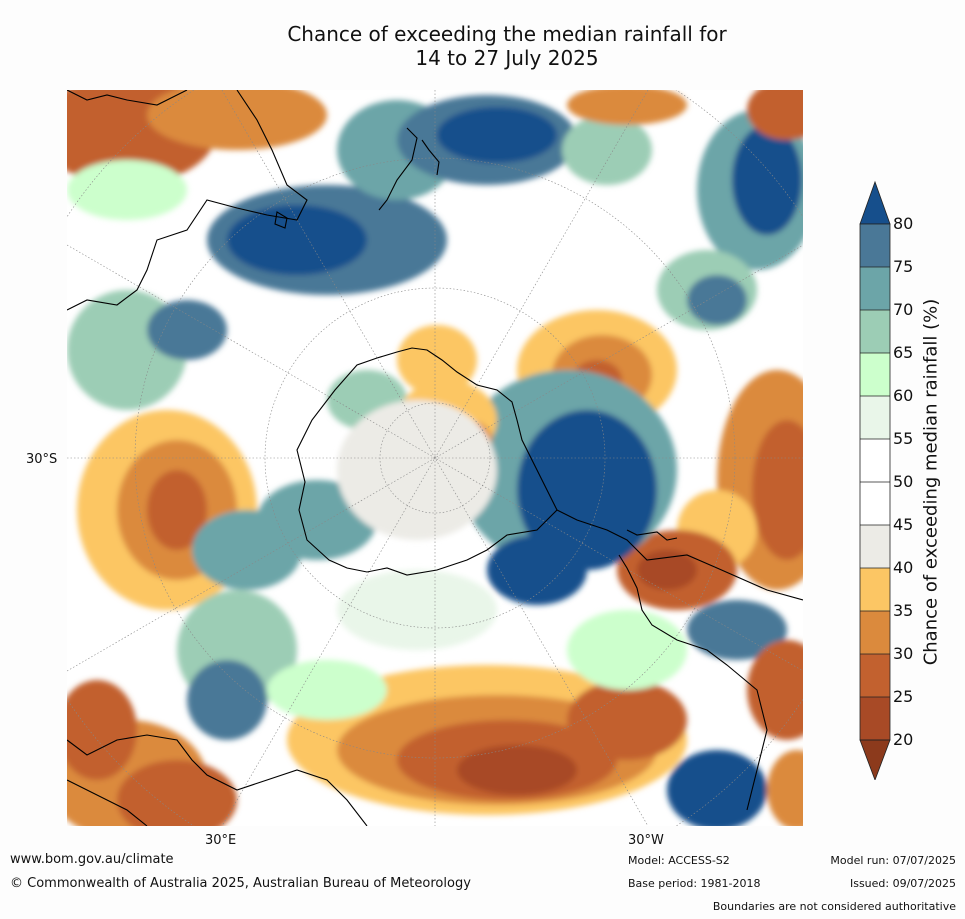 Image resolution: width=965 pixels, height=919 pixels. I want to click on colorbar-tick-40: 40, so click(903, 567).